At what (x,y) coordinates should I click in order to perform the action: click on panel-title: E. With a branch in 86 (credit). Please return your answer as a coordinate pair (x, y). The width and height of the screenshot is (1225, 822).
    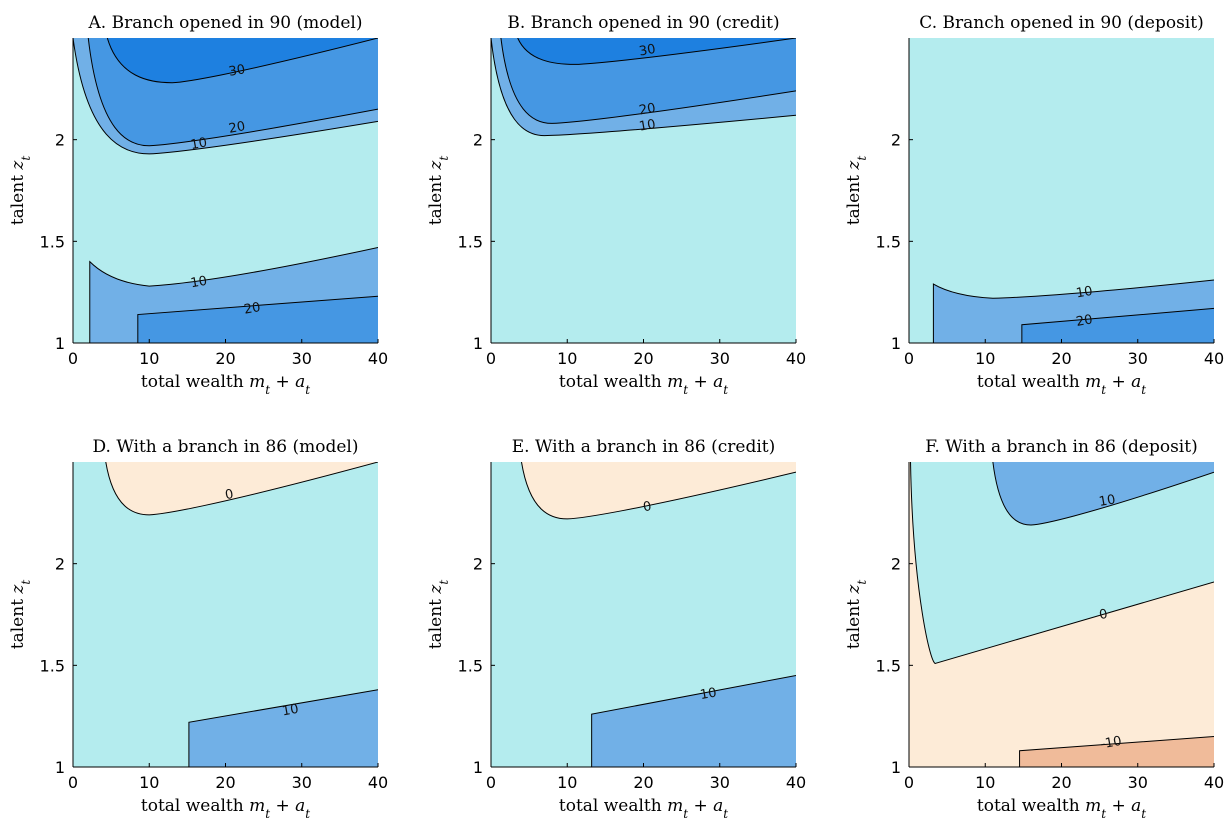
    Looking at the image, I should click on (643, 447).